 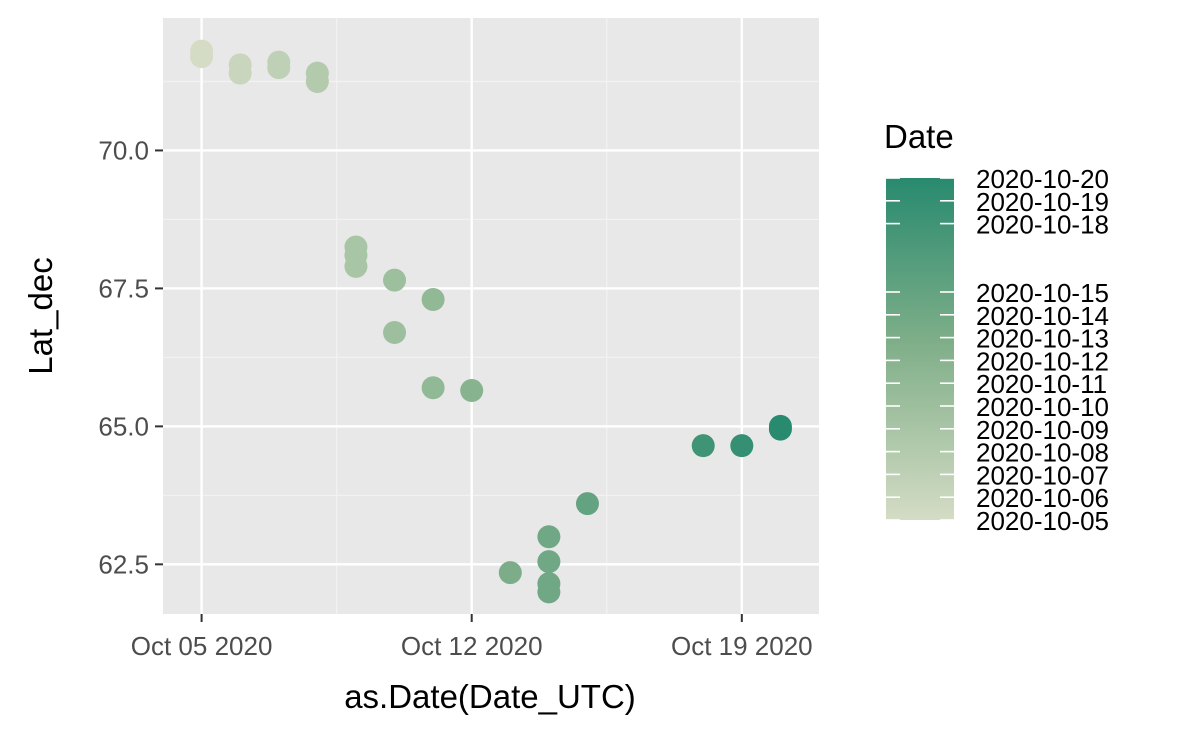 I want to click on y-tick-label-0: 62.5, so click(x=123, y=564).